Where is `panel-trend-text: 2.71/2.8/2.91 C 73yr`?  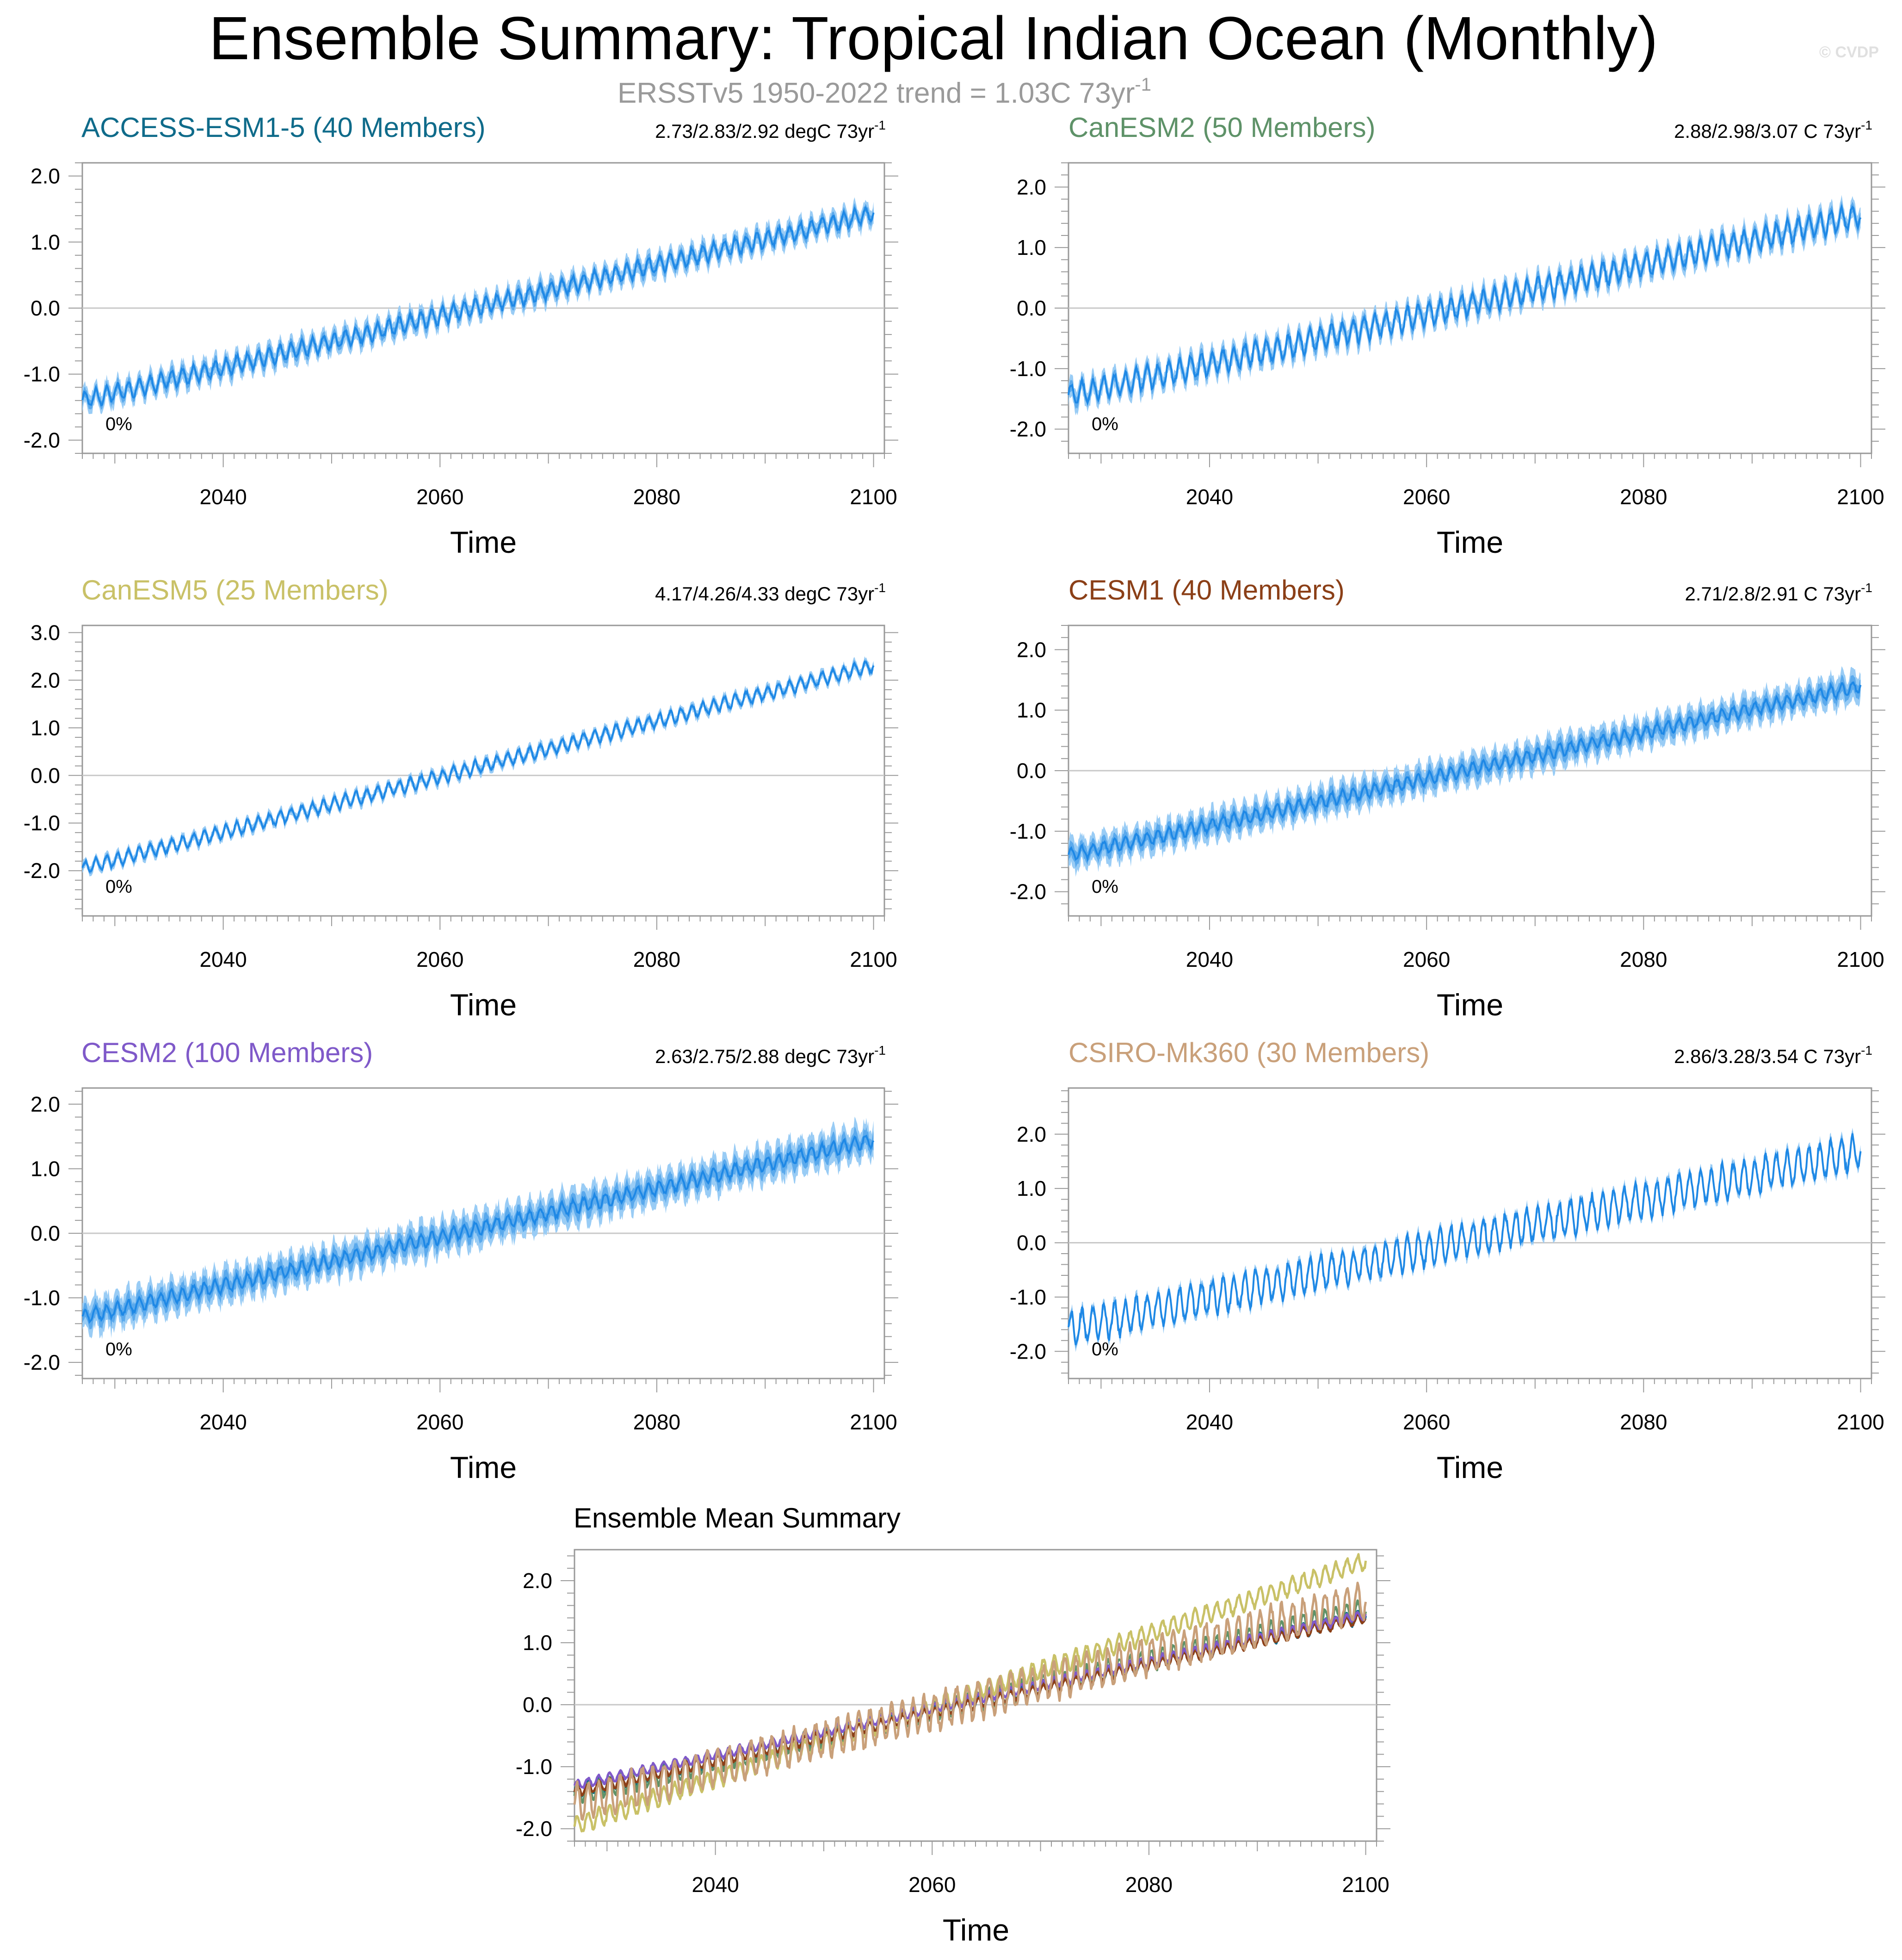
panel-trend-text: 2.71/2.8/2.91 C 73yr is located at coordinates (1773, 594).